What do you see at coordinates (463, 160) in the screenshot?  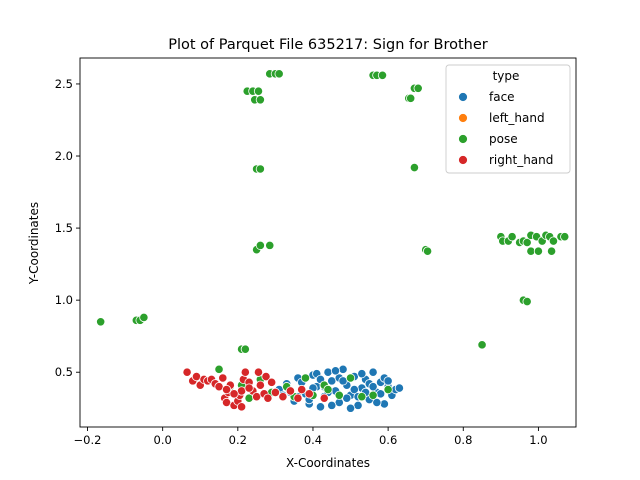 I see `legend-marker-right-hand` at bounding box center [463, 160].